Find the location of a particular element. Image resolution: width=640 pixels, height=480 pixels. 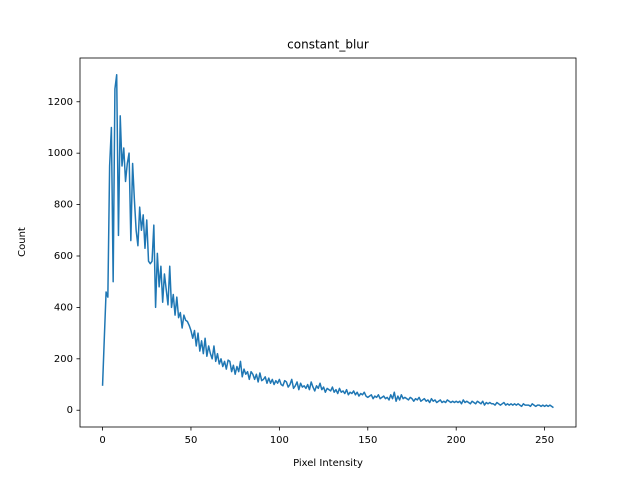

x-tick-label: 150 is located at coordinates (367, 440).